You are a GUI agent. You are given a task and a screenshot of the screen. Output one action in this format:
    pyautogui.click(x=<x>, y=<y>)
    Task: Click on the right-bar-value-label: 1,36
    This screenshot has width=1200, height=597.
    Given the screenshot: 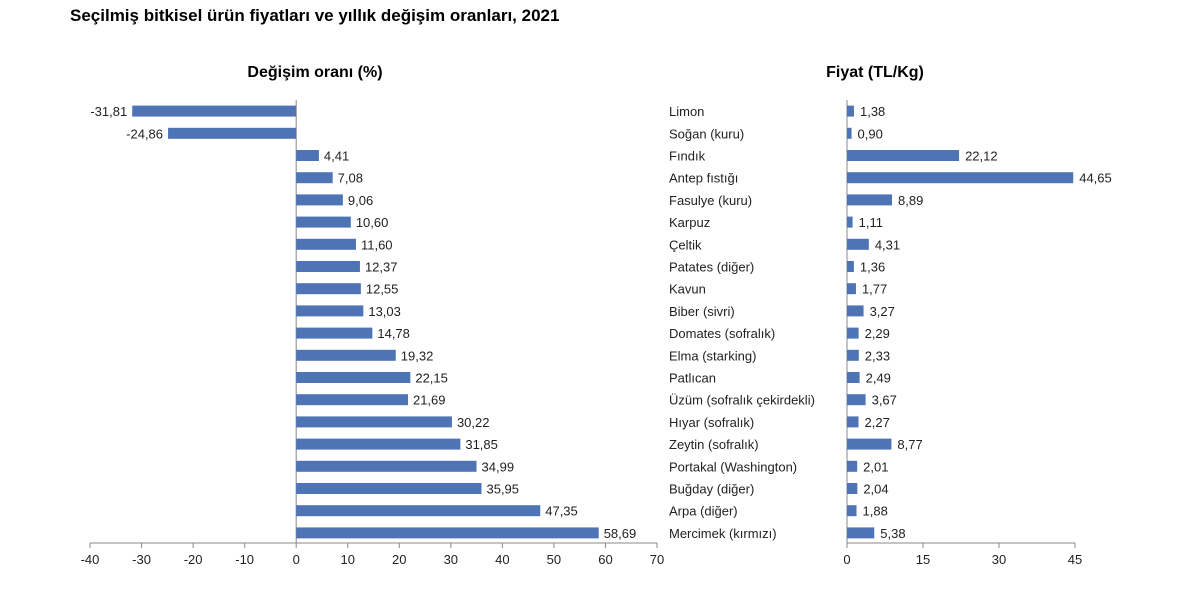 What is the action you would take?
    pyautogui.click(x=872, y=267)
    